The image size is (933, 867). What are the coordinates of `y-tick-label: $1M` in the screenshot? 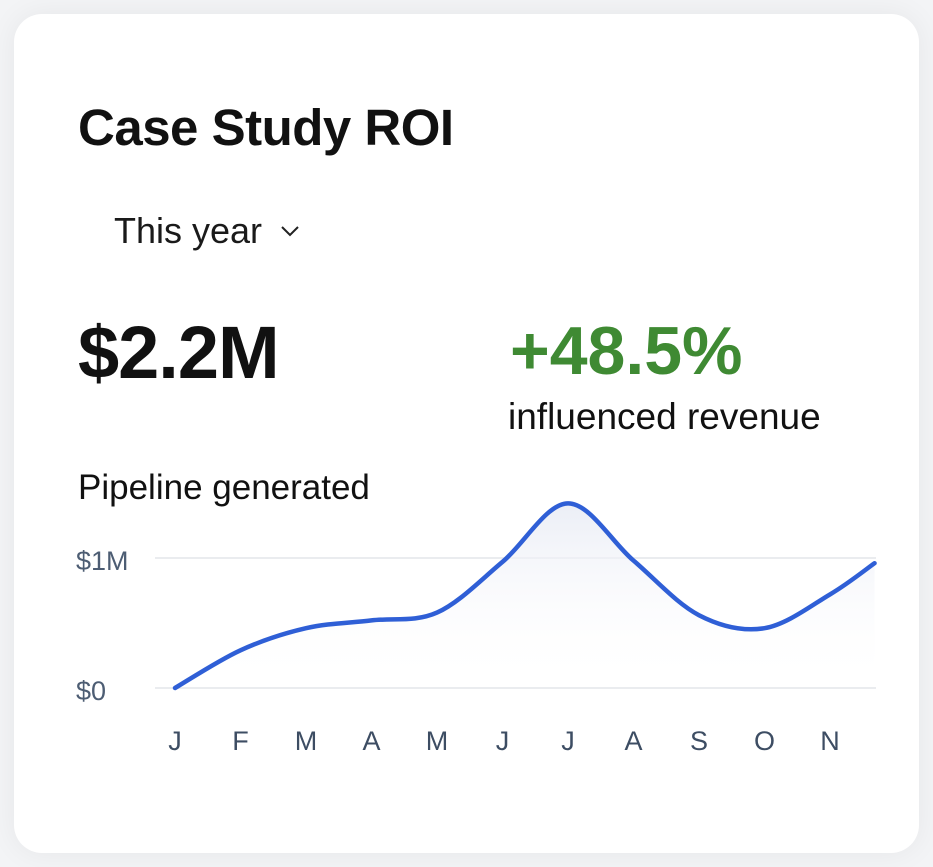 It's located at (102, 561).